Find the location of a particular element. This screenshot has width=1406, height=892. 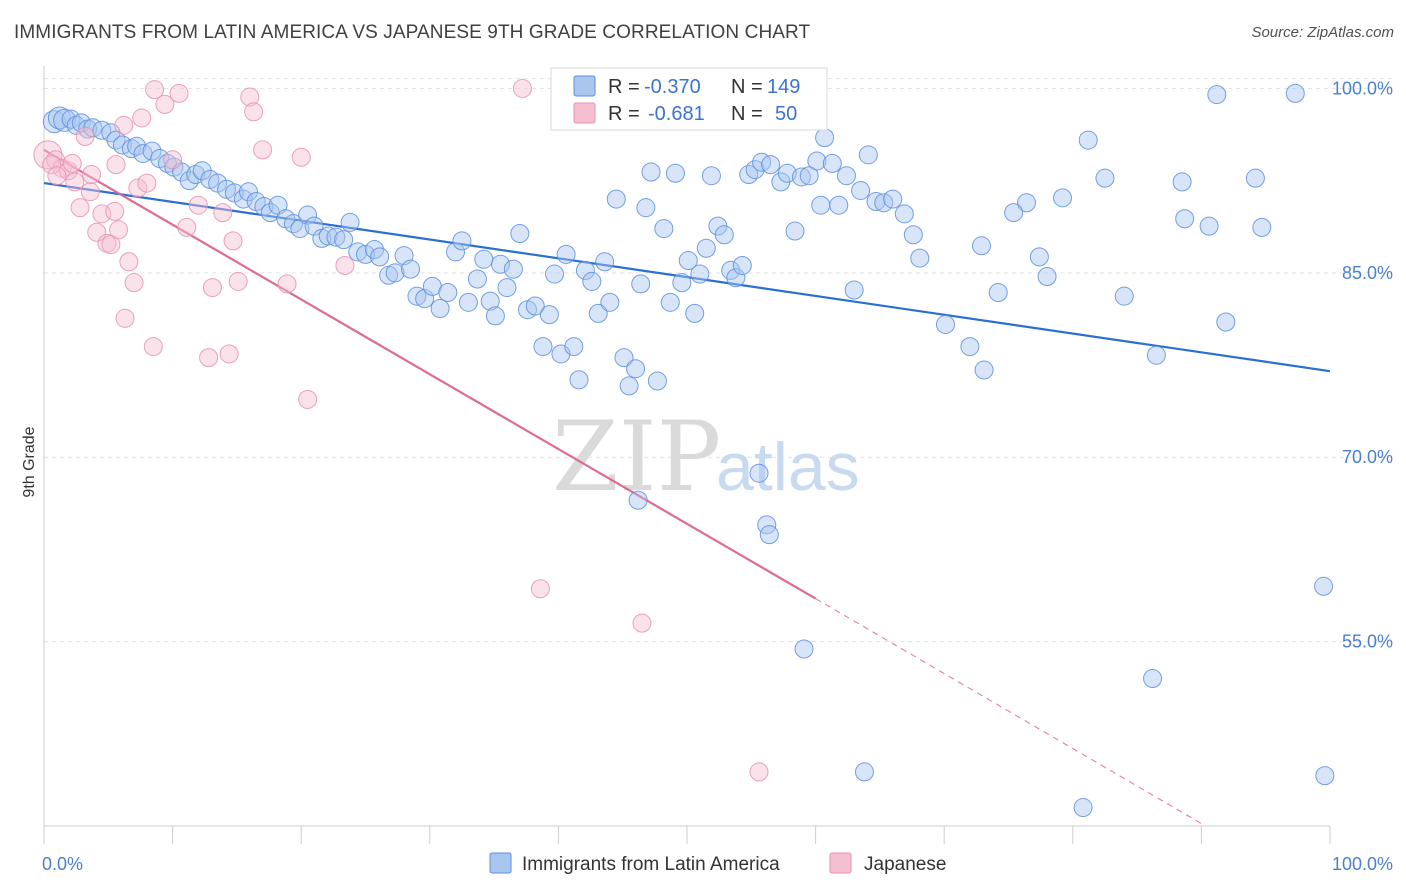

legend-n-label-1: N = is located at coordinates (747, 87).